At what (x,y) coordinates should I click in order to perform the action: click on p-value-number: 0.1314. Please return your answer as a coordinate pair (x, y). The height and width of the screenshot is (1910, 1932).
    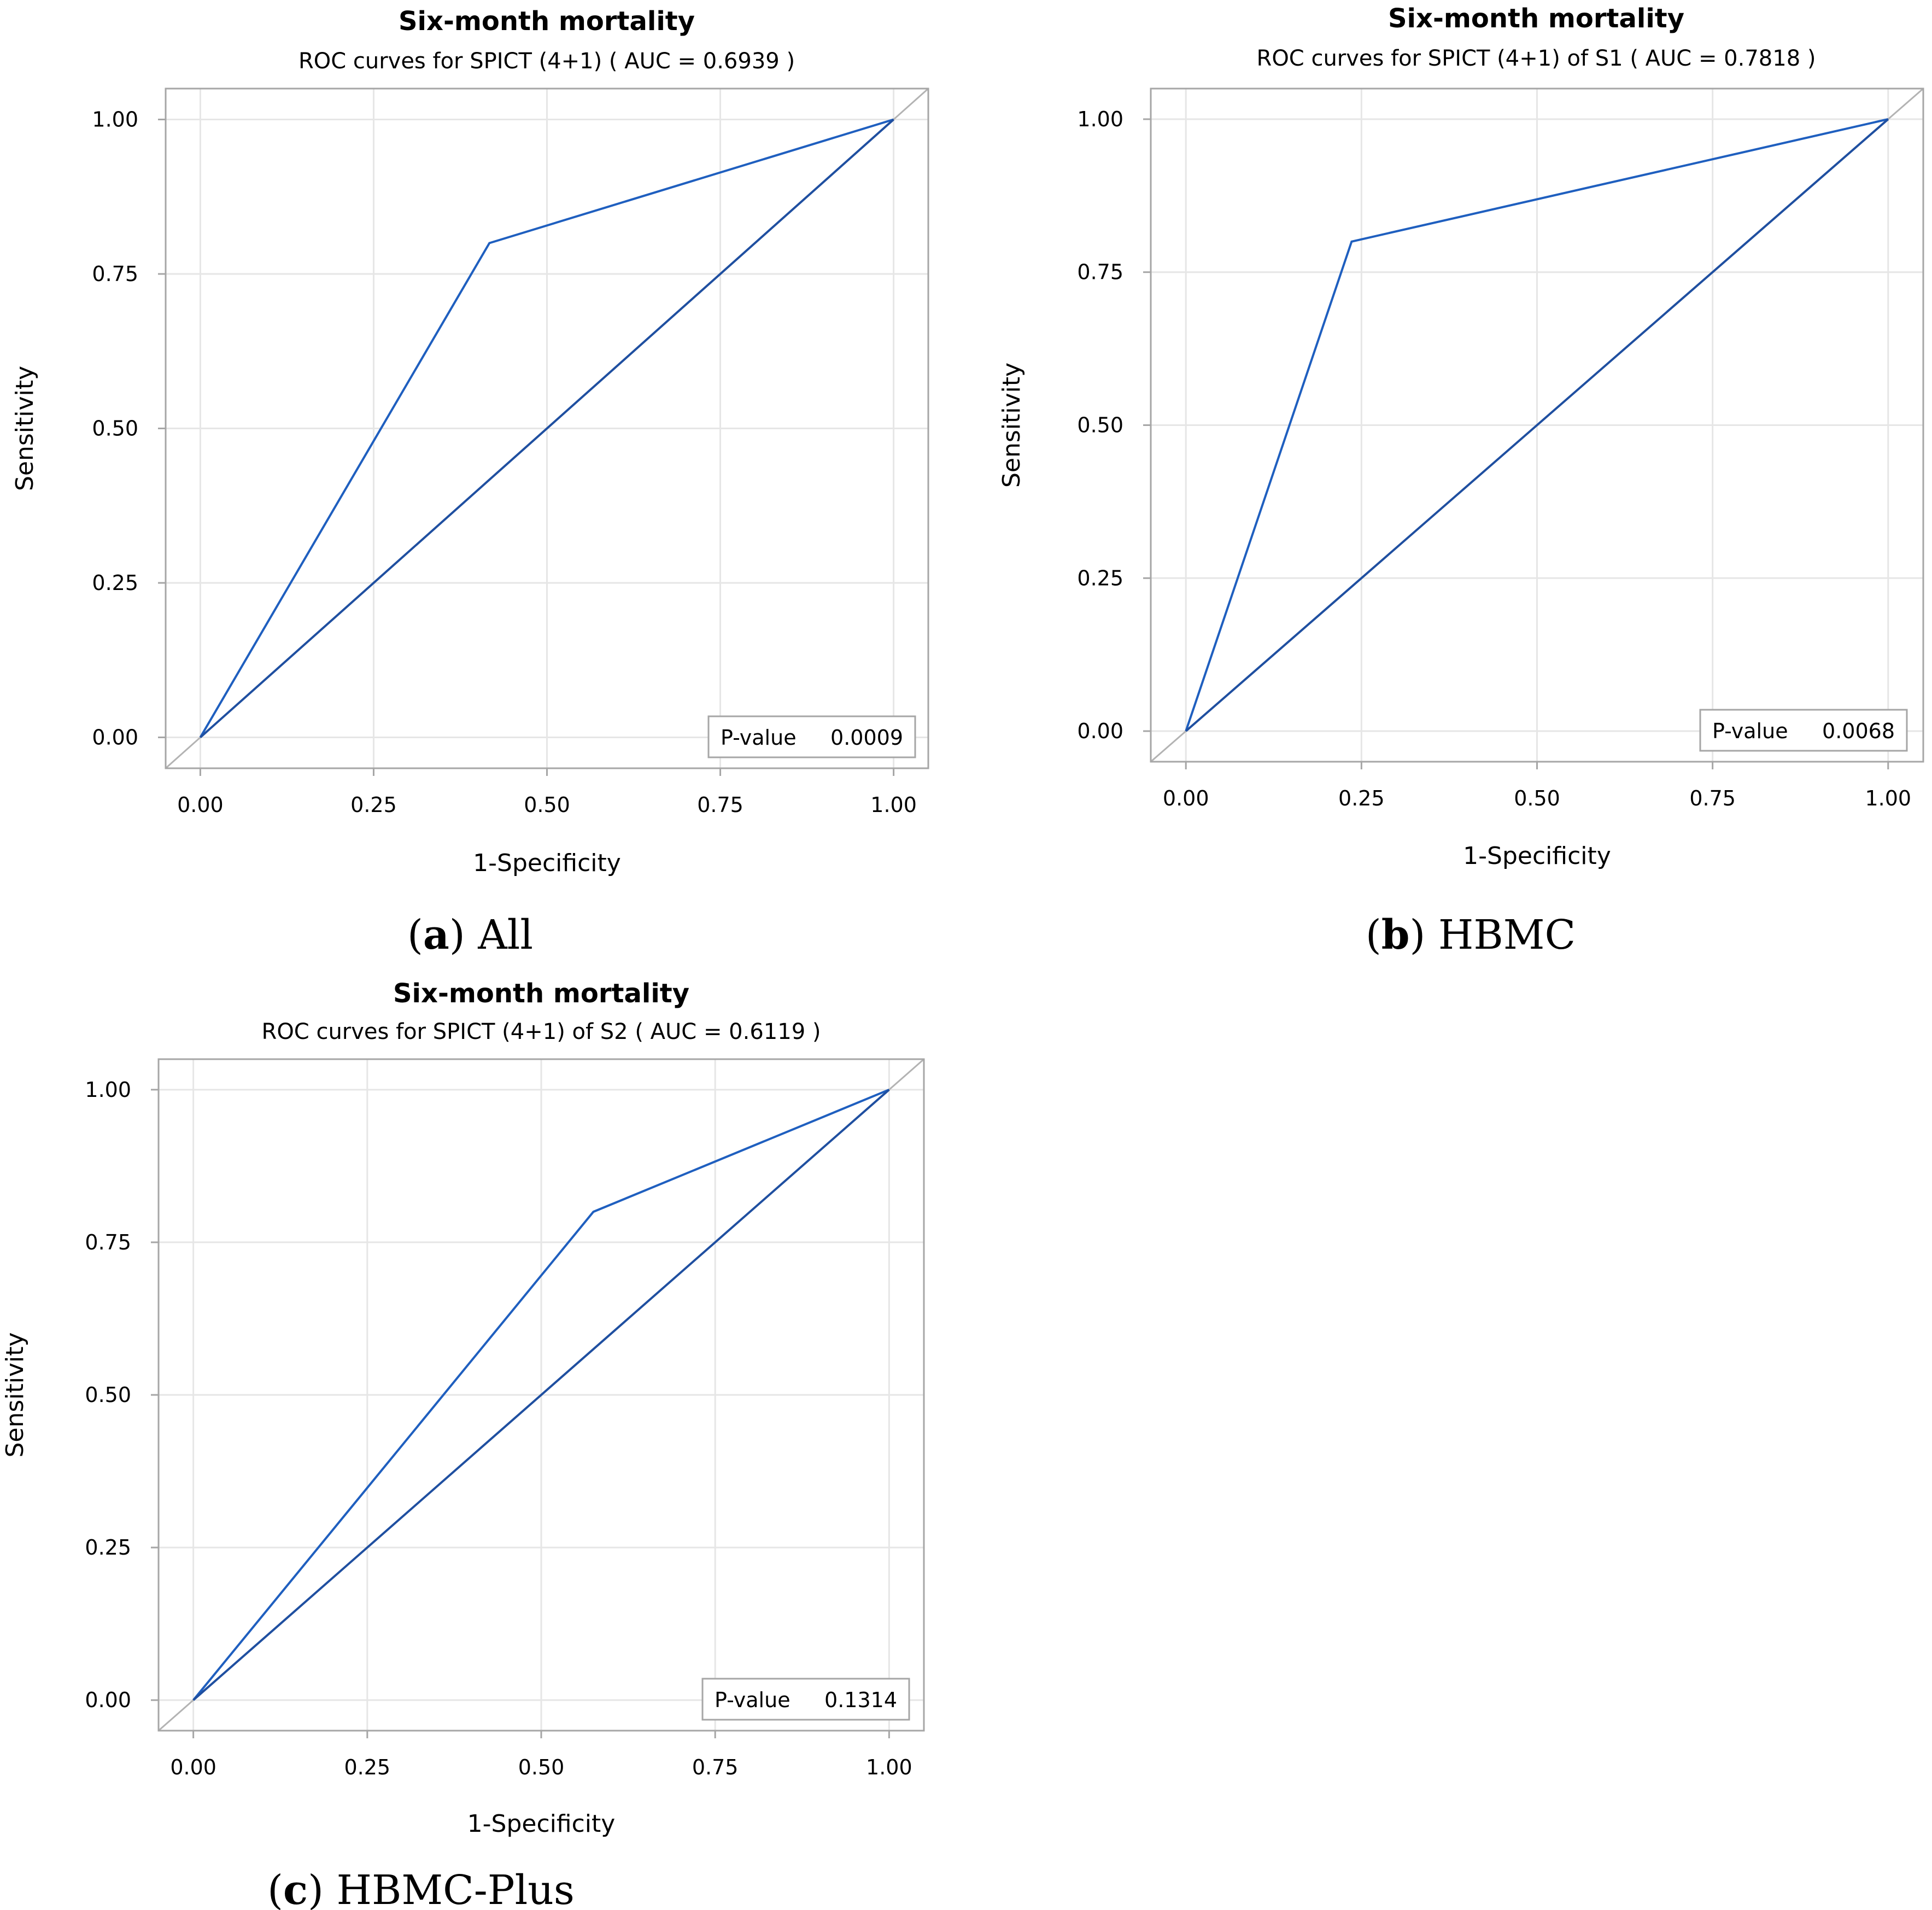
    Looking at the image, I should click on (861, 1700).